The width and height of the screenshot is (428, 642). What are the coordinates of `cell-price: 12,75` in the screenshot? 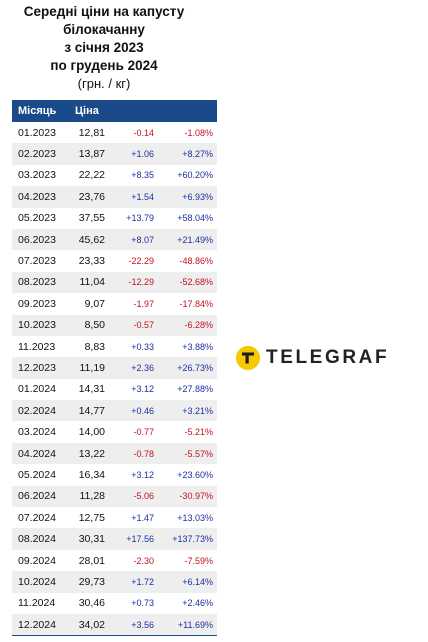 It's located at (91, 517).